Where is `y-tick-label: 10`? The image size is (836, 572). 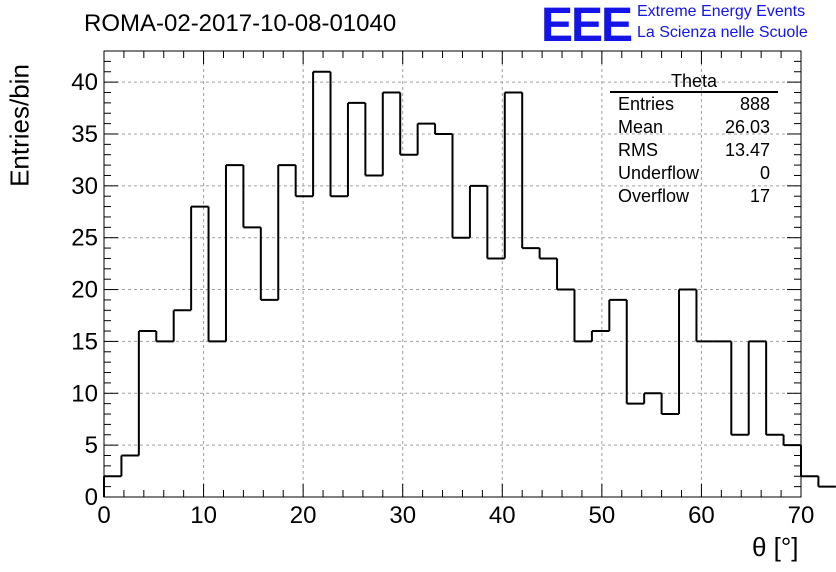
y-tick-label: 10 is located at coordinates (84, 393).